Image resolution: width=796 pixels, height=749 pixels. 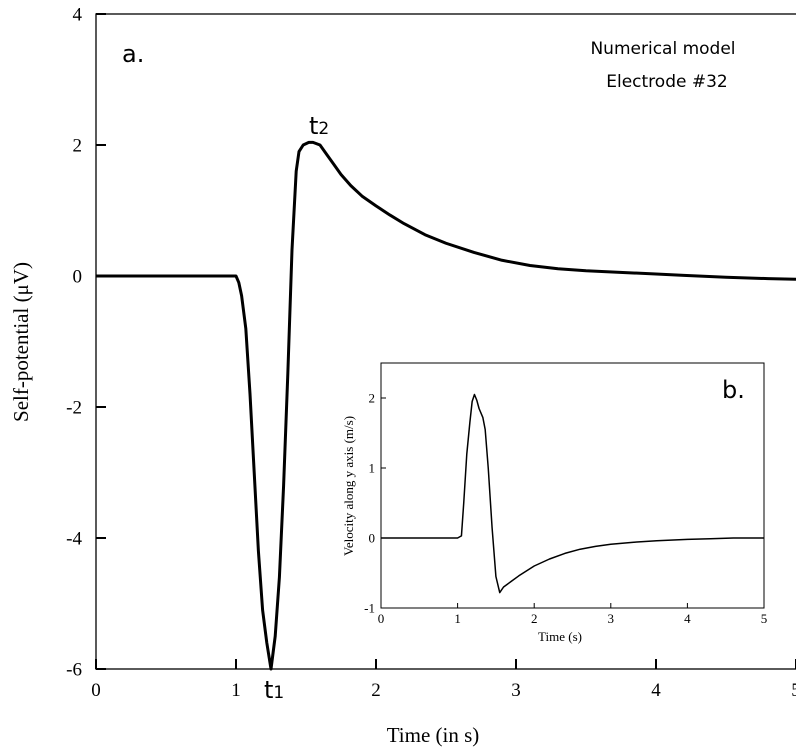 I want to click on main-x-tick-label: 1, so click(x=236, y=690).